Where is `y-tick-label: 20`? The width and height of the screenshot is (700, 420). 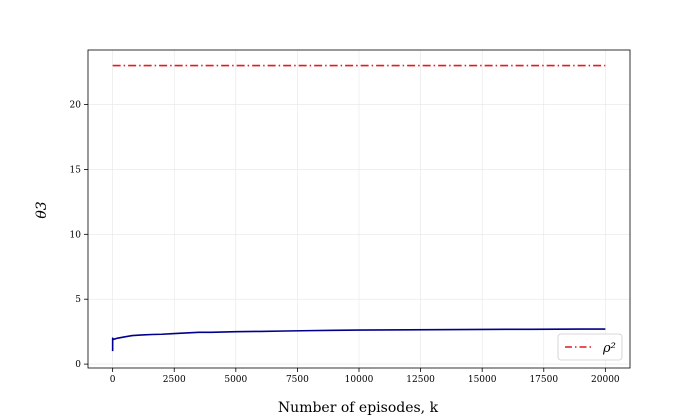 y-tick-label: 20 is located at coordinates (76, 106).